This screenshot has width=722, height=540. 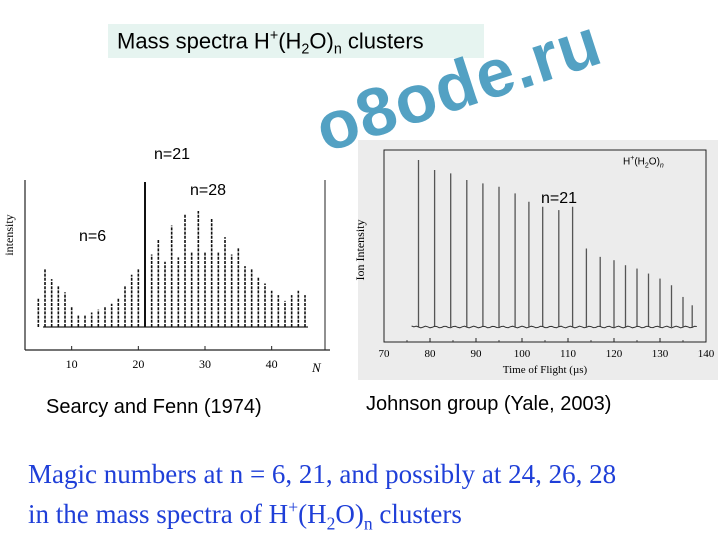 What do you see at coordinates (614, 354) in the screenshot?
I see `right-x-tick-label: 120` at bounding box center [614, 354].